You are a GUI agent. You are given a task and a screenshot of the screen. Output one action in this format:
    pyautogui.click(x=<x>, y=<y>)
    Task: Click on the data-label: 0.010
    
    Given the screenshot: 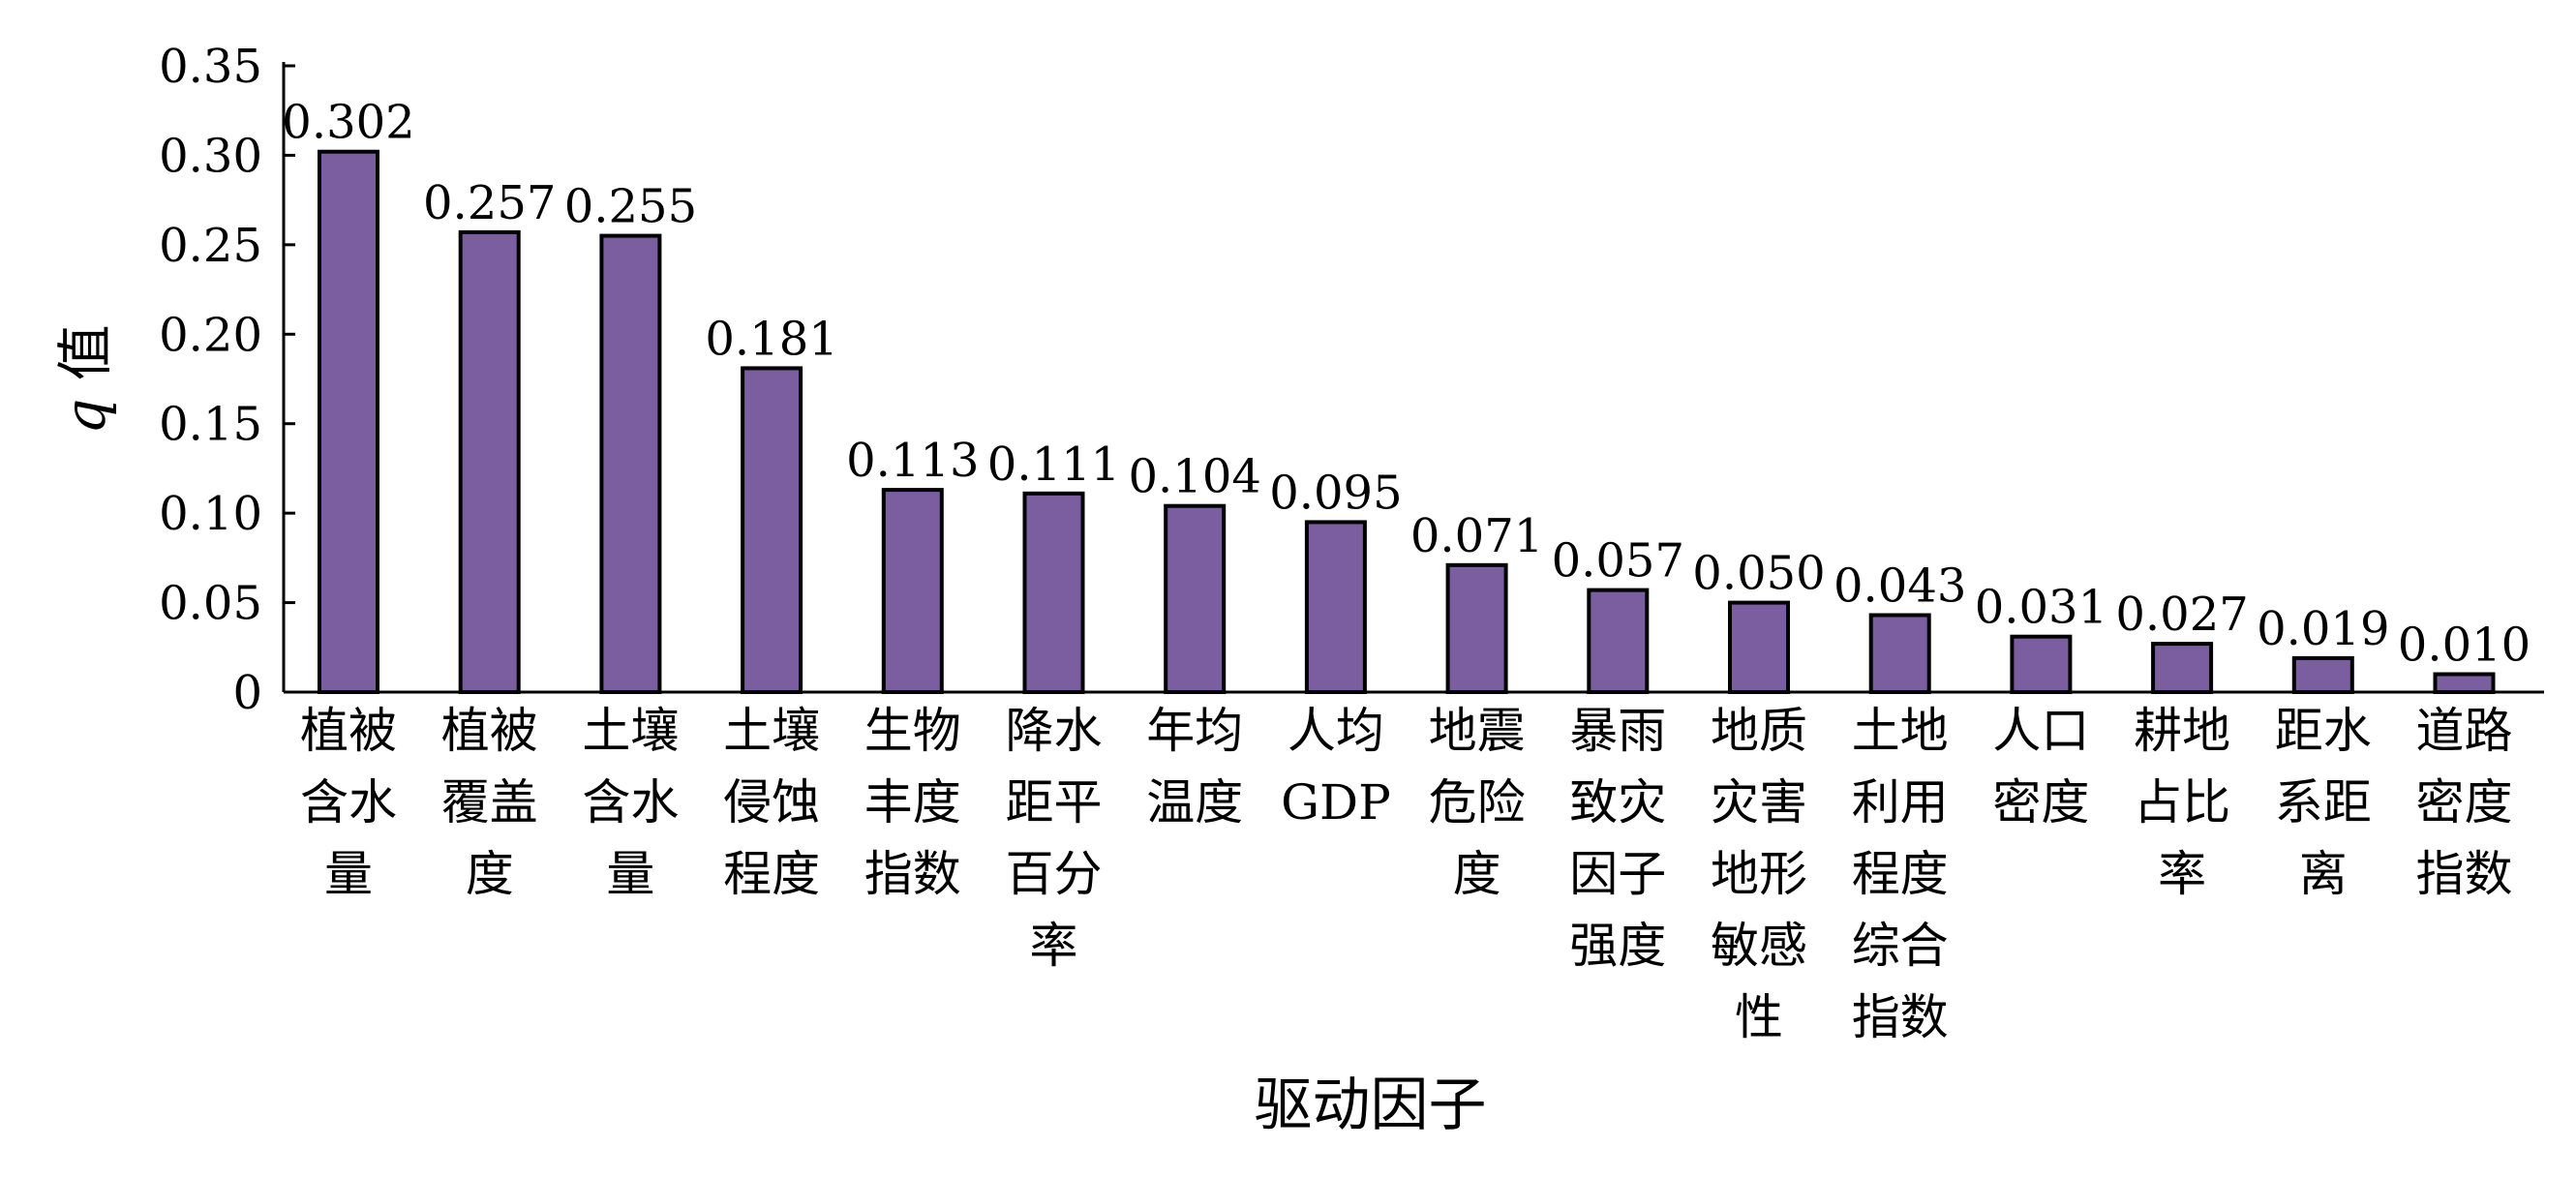 What is the action you would take?
    pyautogui.click(x=2464, y=646)
    